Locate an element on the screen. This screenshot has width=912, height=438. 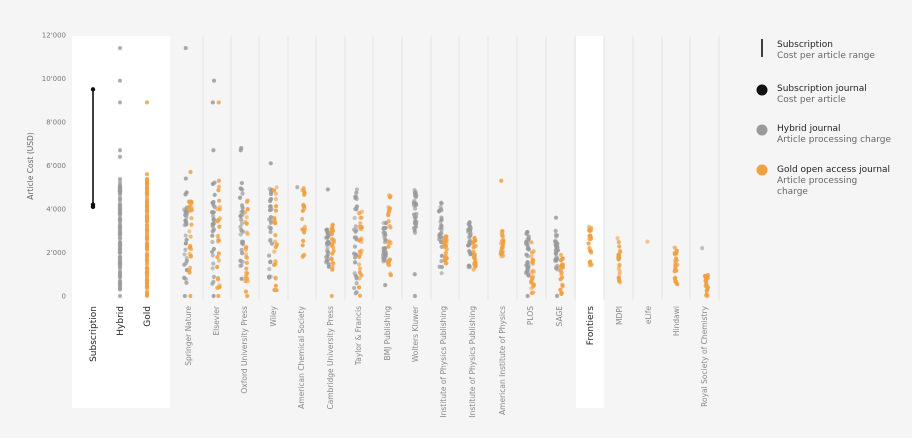
y-tick-label: 4'000 is located at coordinates (56, 210).